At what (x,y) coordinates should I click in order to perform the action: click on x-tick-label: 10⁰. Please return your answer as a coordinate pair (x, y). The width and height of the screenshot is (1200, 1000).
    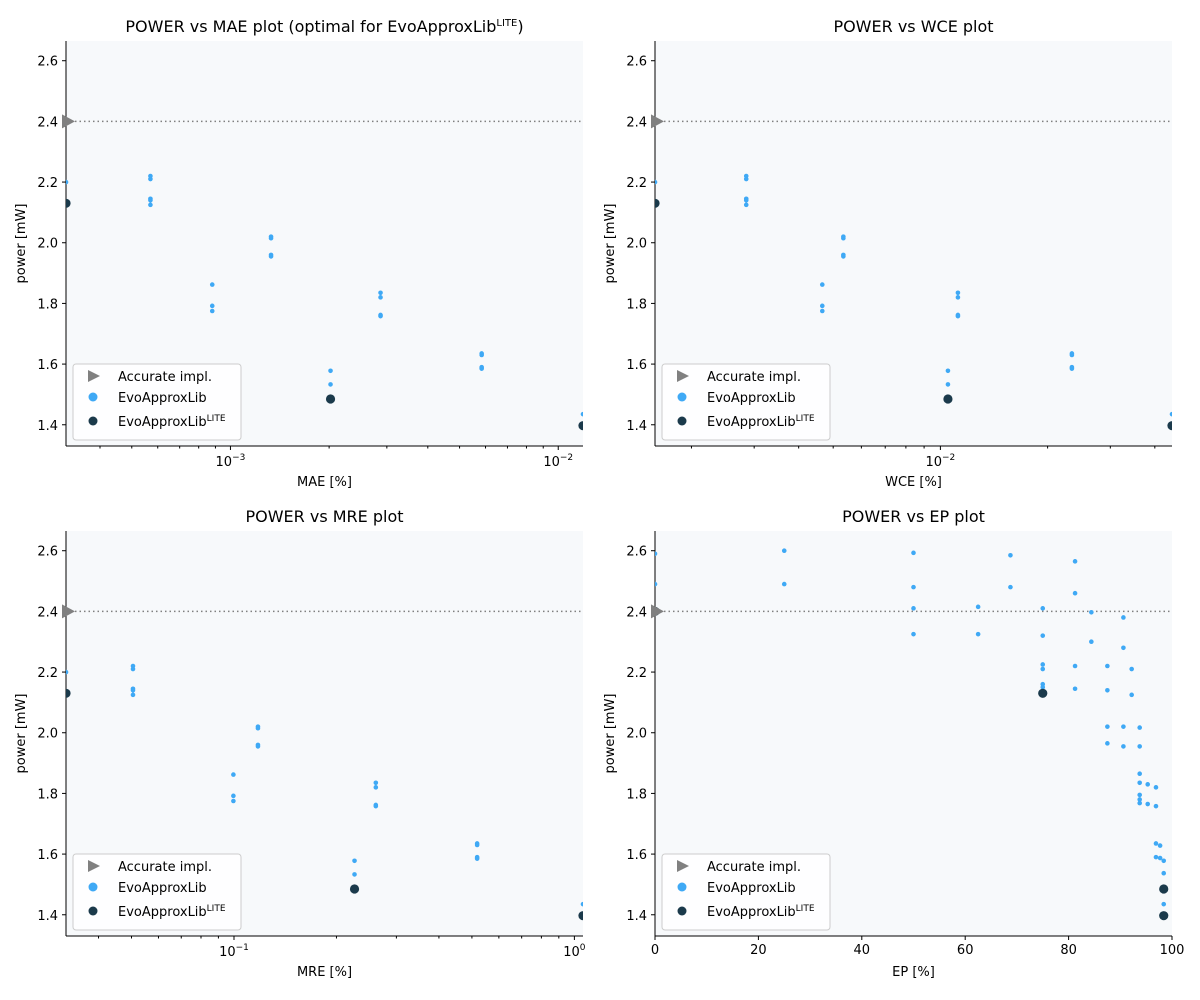
    Looking at the image, I should click on (574, 951).